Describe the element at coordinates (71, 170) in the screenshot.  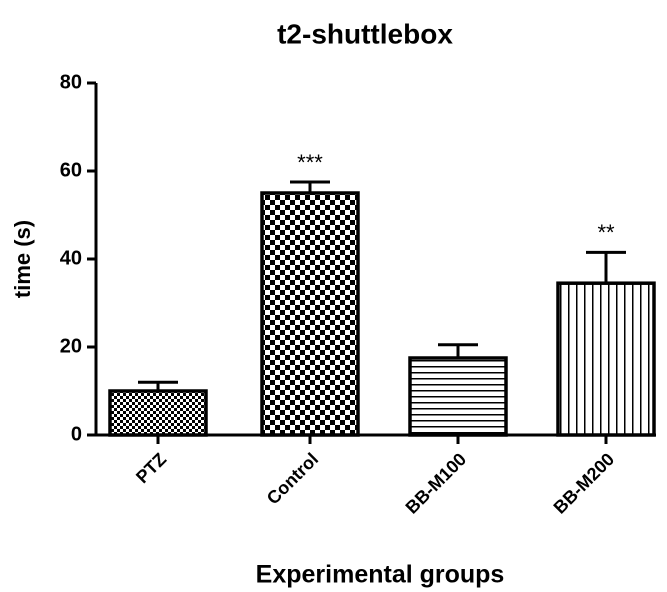
I see `y-tick-label: 60` at that location.